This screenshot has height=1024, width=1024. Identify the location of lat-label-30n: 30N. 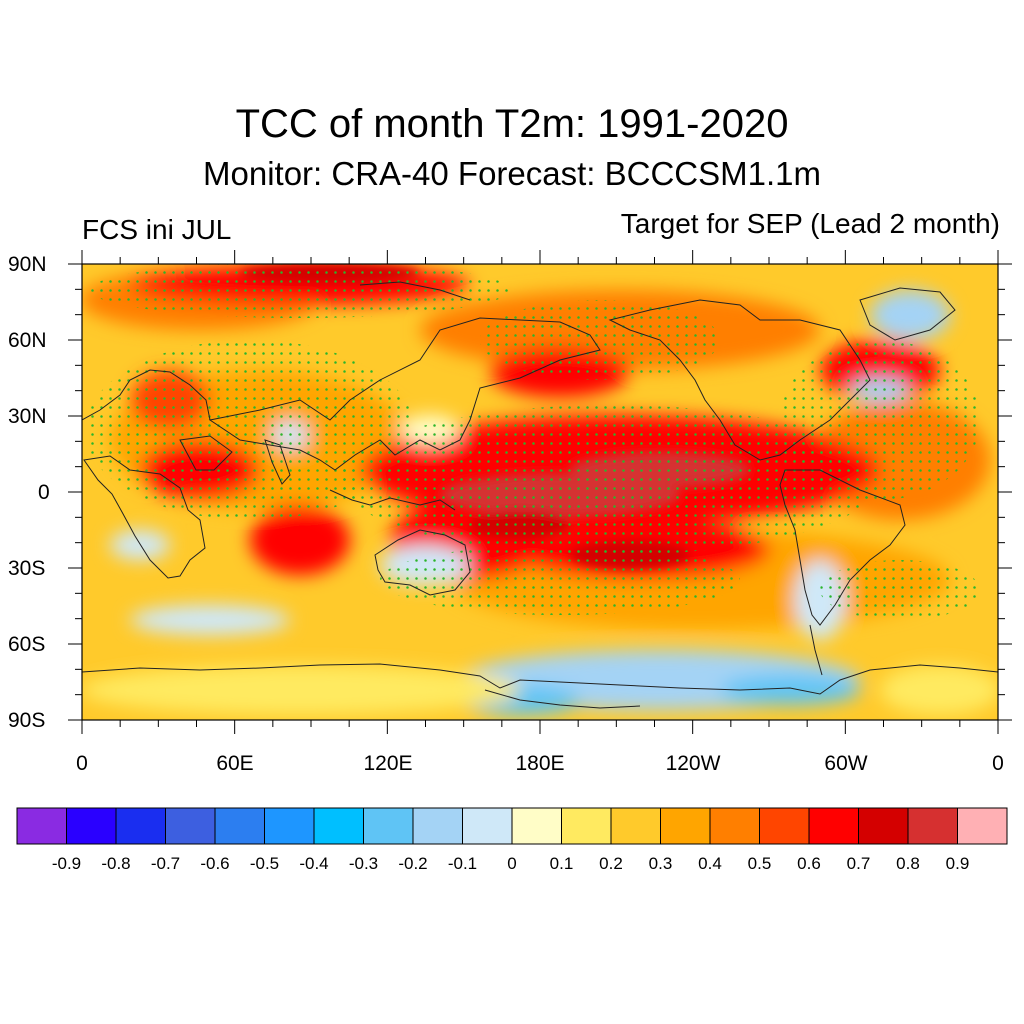
(27, 416).